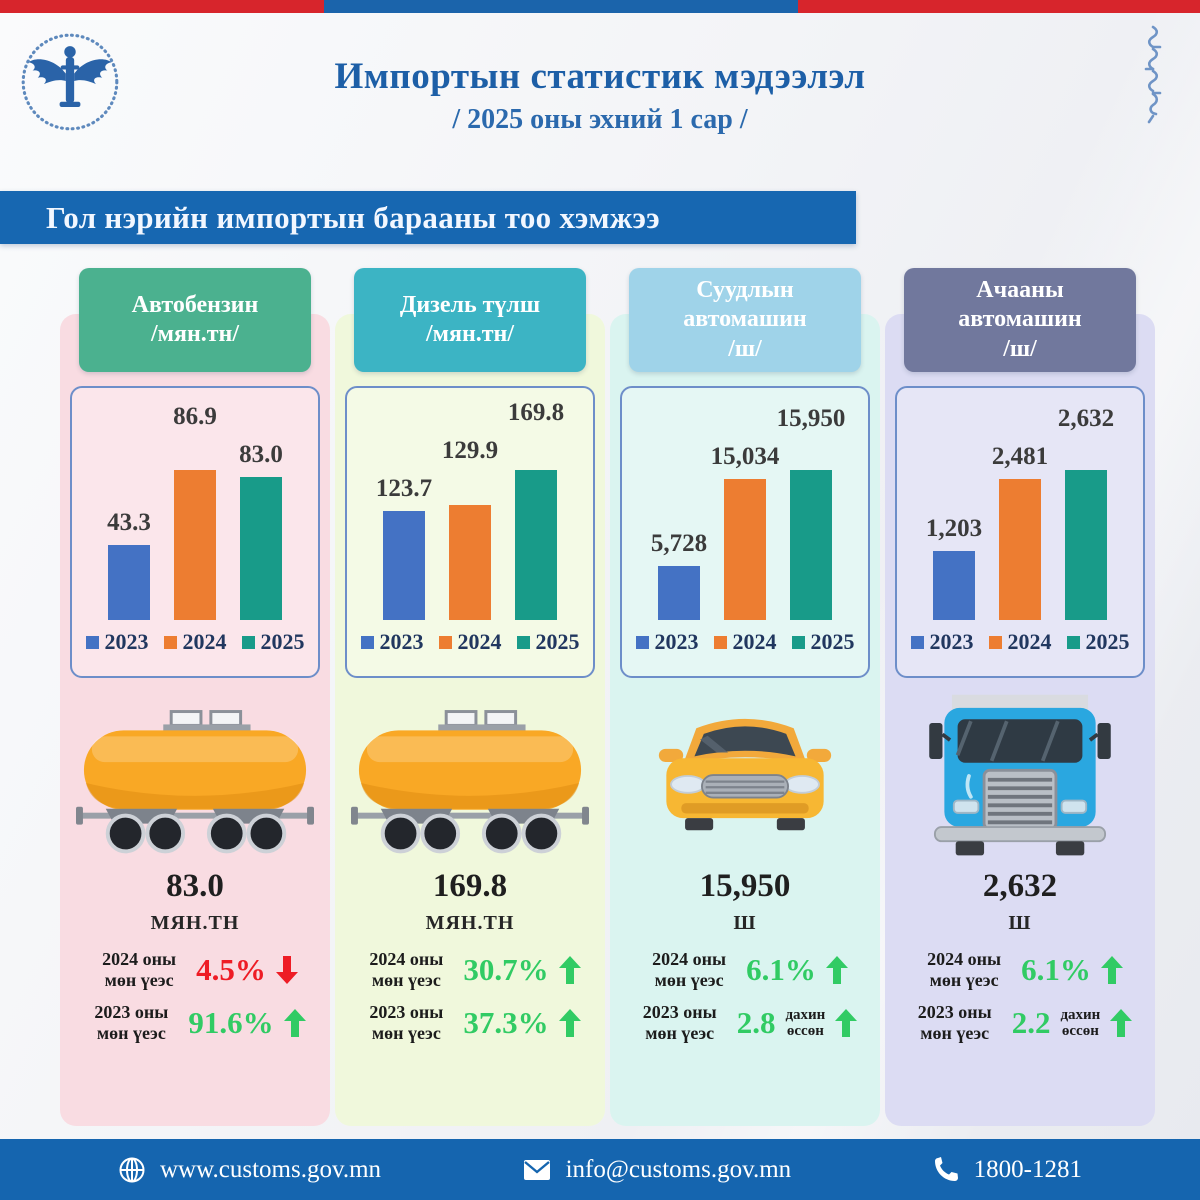  What do you see at coordinates (506, 969) in the screenshot?
I see `stat-value: 30.7%` at bounding box center [506, 969].